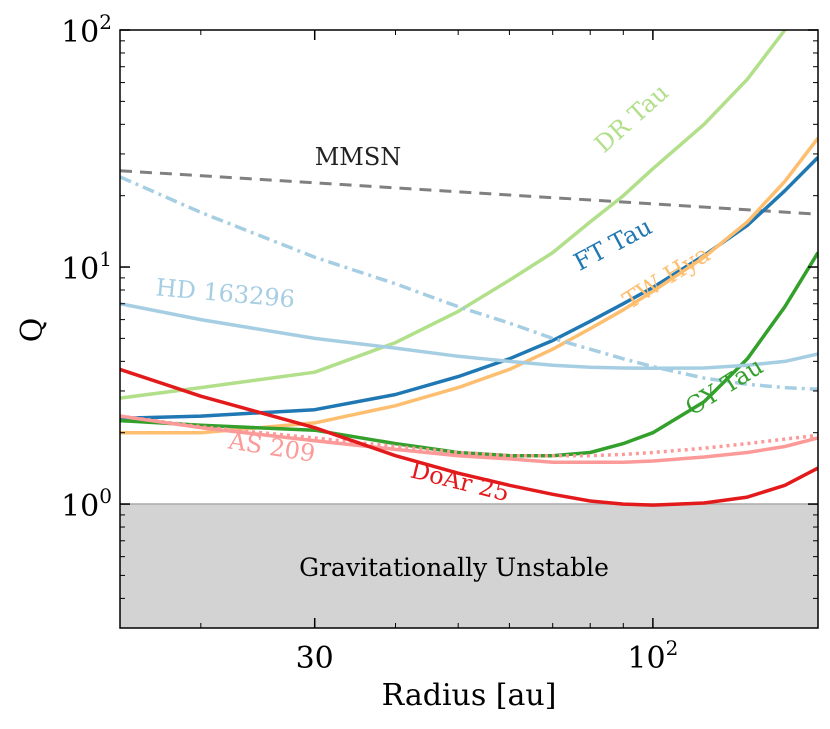 This screenshot has width=830, height=729. Describe the element at coordinates (460, 482) in the screenshot. I see `series-label-doar-25: DoAr 25` at that location.